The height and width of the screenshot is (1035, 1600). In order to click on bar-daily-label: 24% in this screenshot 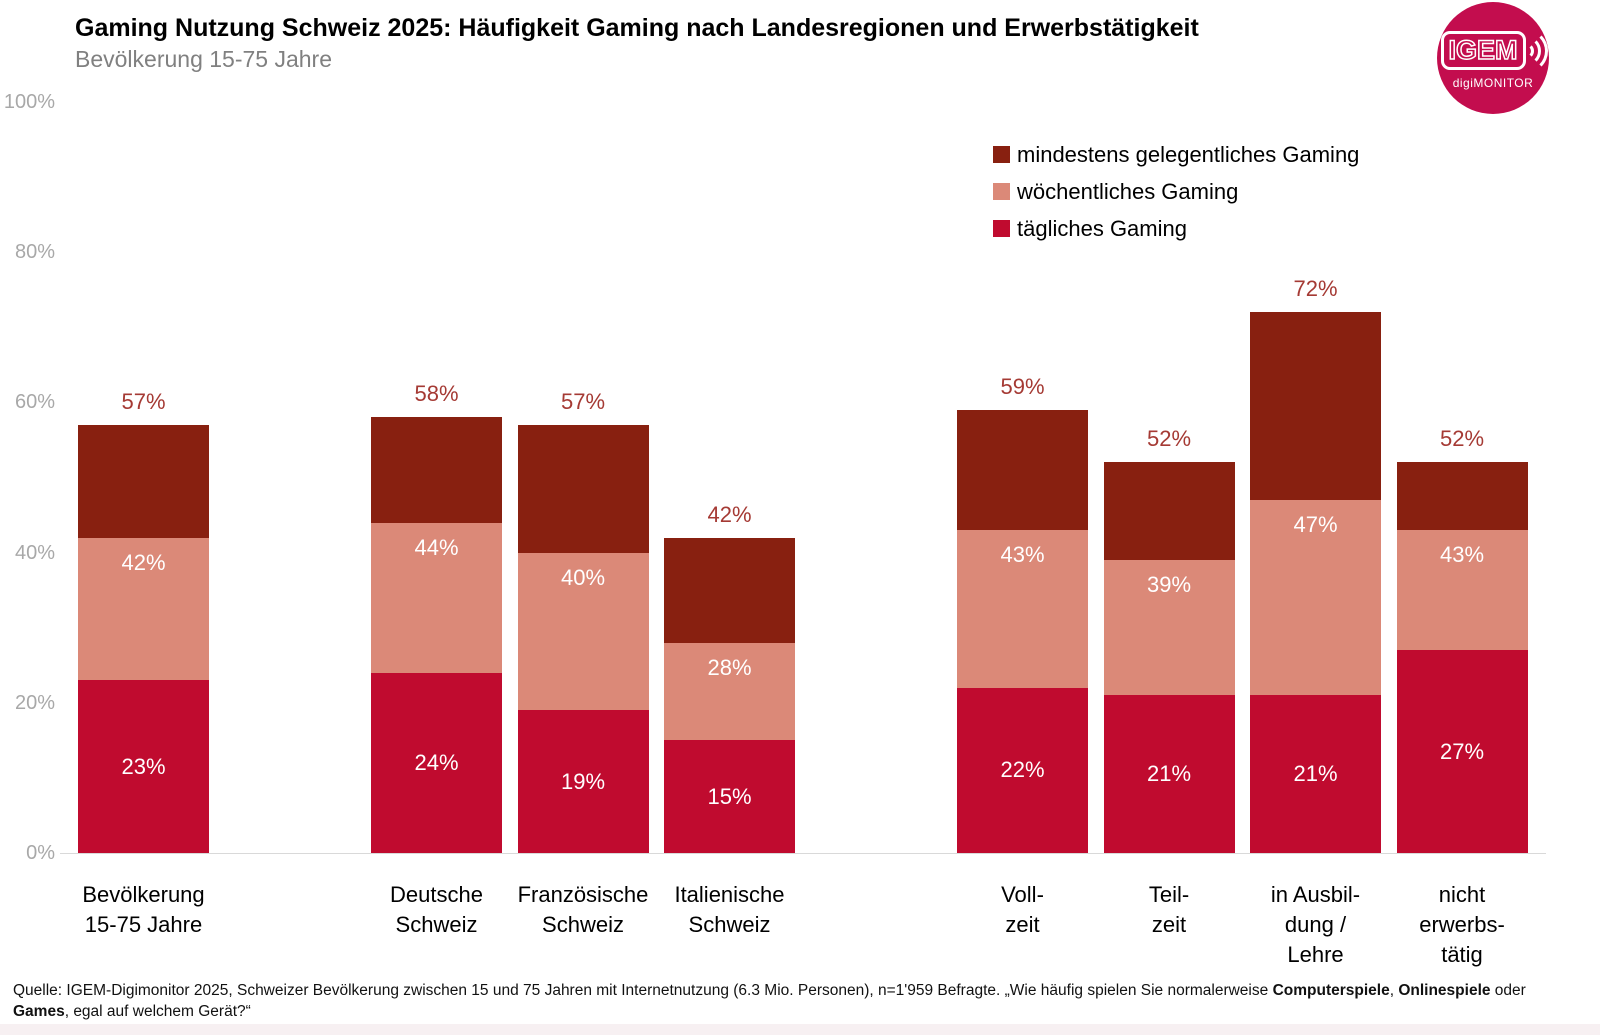, I will do `click(436, 762)`.